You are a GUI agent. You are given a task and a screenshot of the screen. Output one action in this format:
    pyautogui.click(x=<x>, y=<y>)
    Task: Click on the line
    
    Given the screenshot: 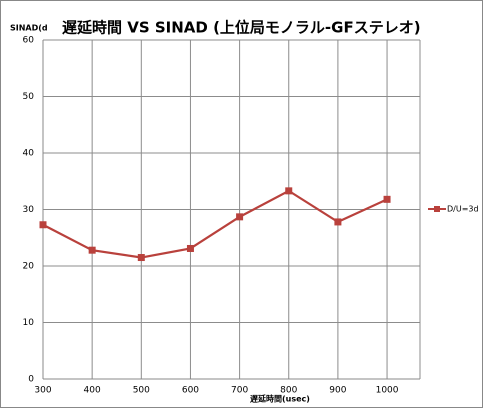 What is the action you would take?
    pyautogui.click(x=215, y=224)
    